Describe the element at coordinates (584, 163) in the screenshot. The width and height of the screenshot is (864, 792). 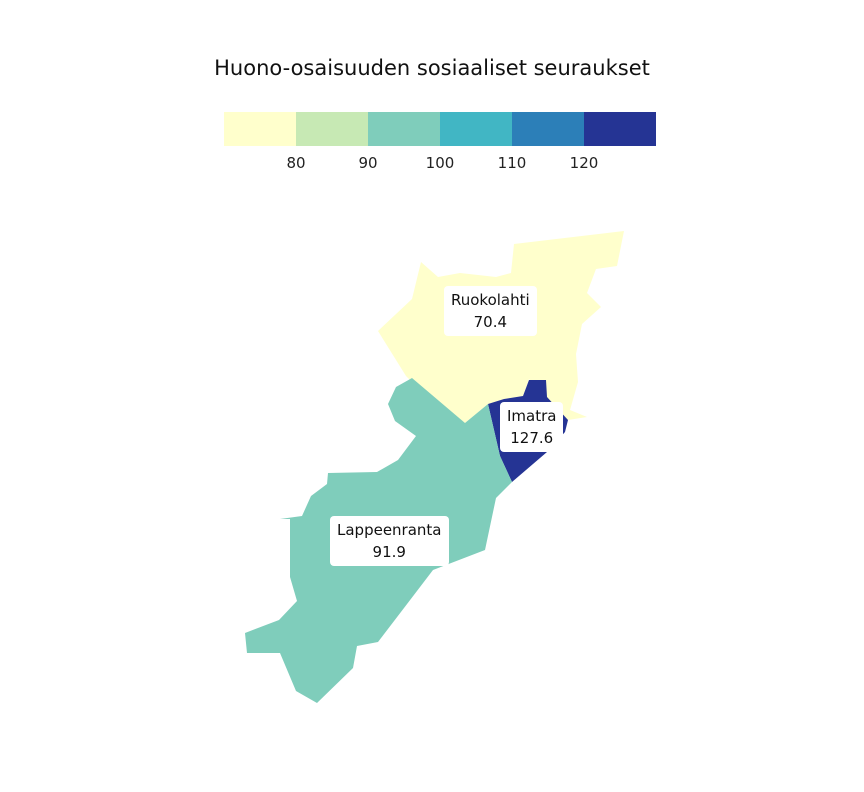
I see `legend-tick: 120` at that location.